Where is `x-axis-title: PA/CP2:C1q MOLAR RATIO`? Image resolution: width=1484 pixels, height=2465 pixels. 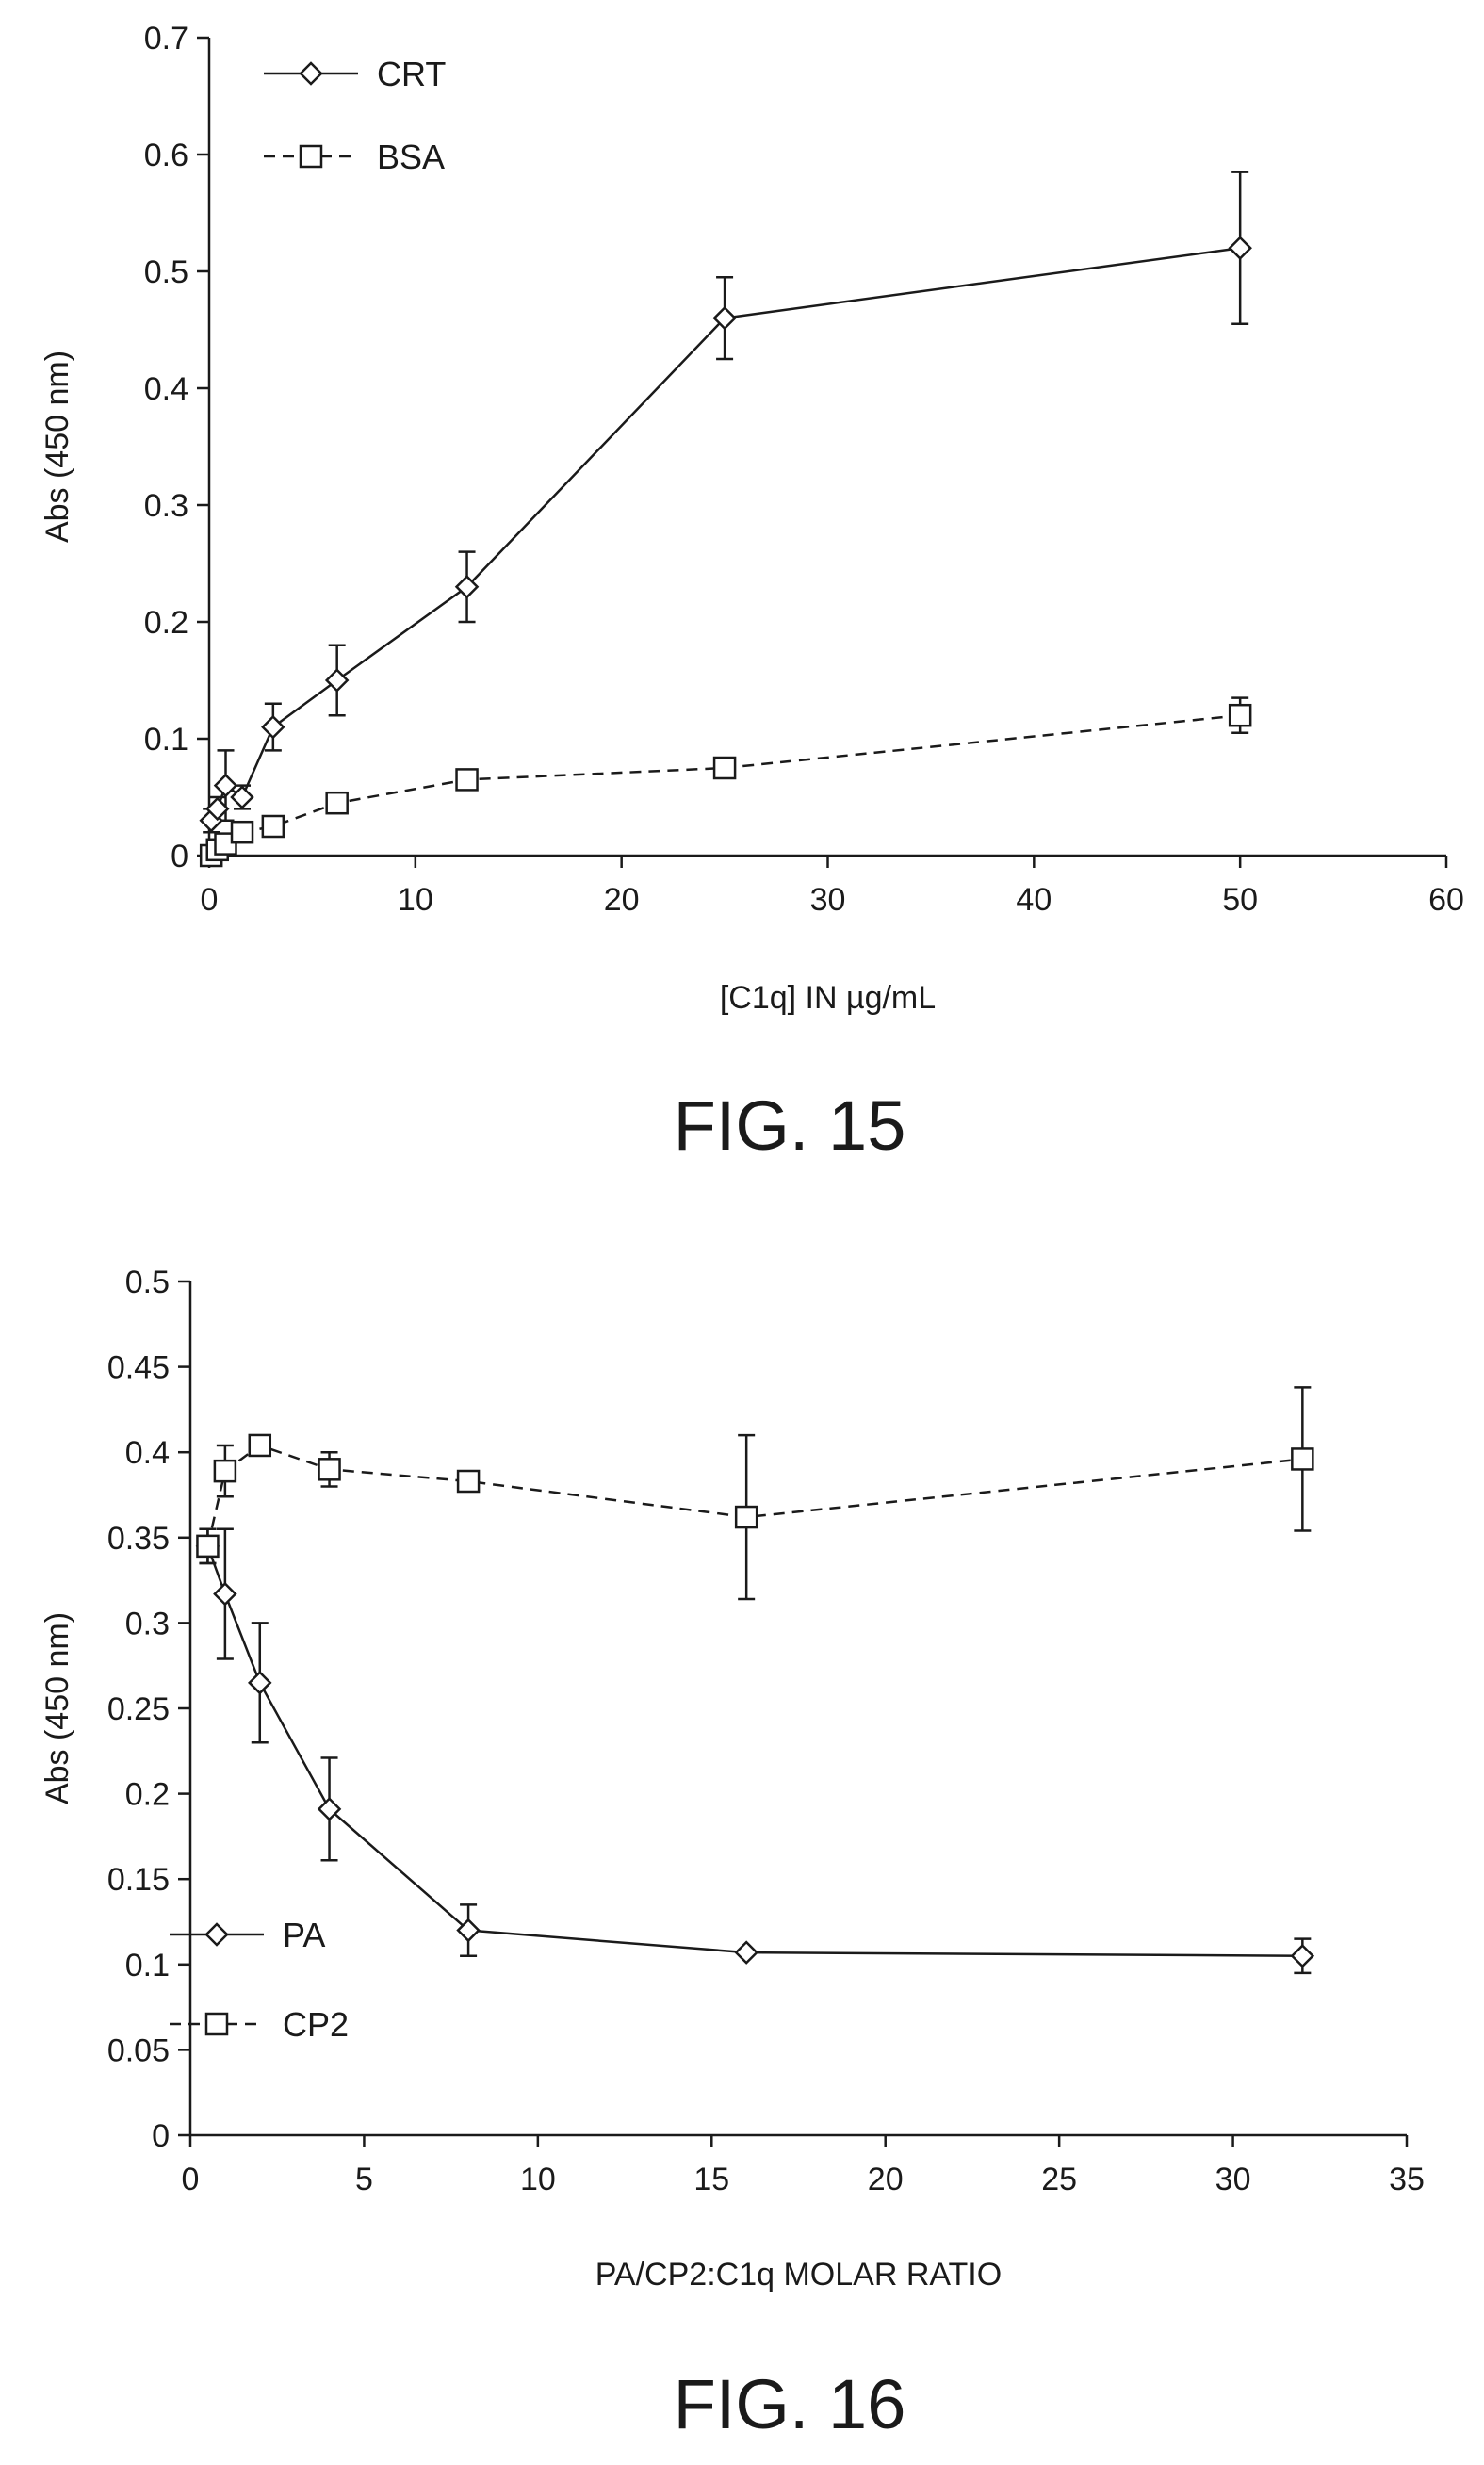
x-axis-title: PA/CP2:C1q MOLAR RATIO is located at coordinates (798, 2275).